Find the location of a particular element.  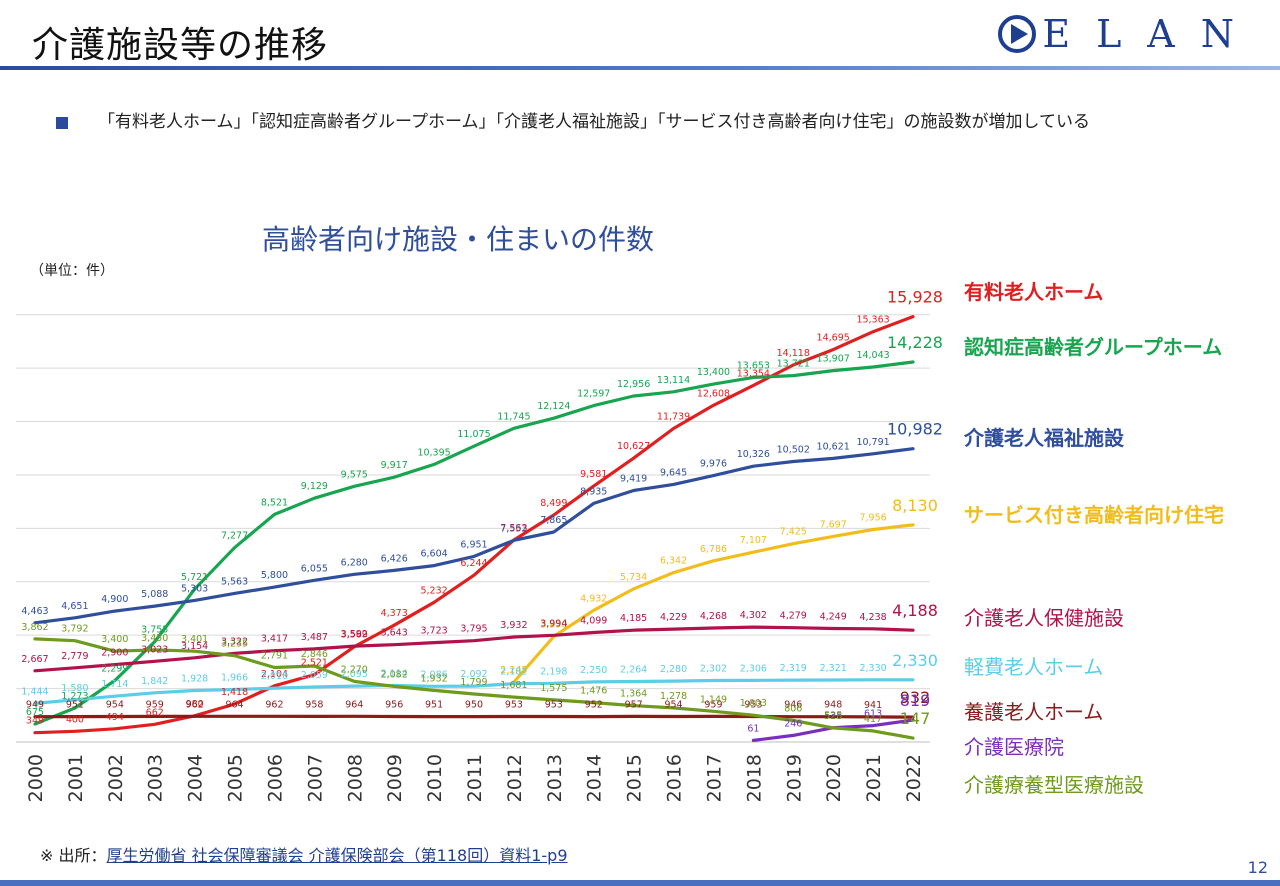

data-label: 3,932 is located at coordinates (513, 625).